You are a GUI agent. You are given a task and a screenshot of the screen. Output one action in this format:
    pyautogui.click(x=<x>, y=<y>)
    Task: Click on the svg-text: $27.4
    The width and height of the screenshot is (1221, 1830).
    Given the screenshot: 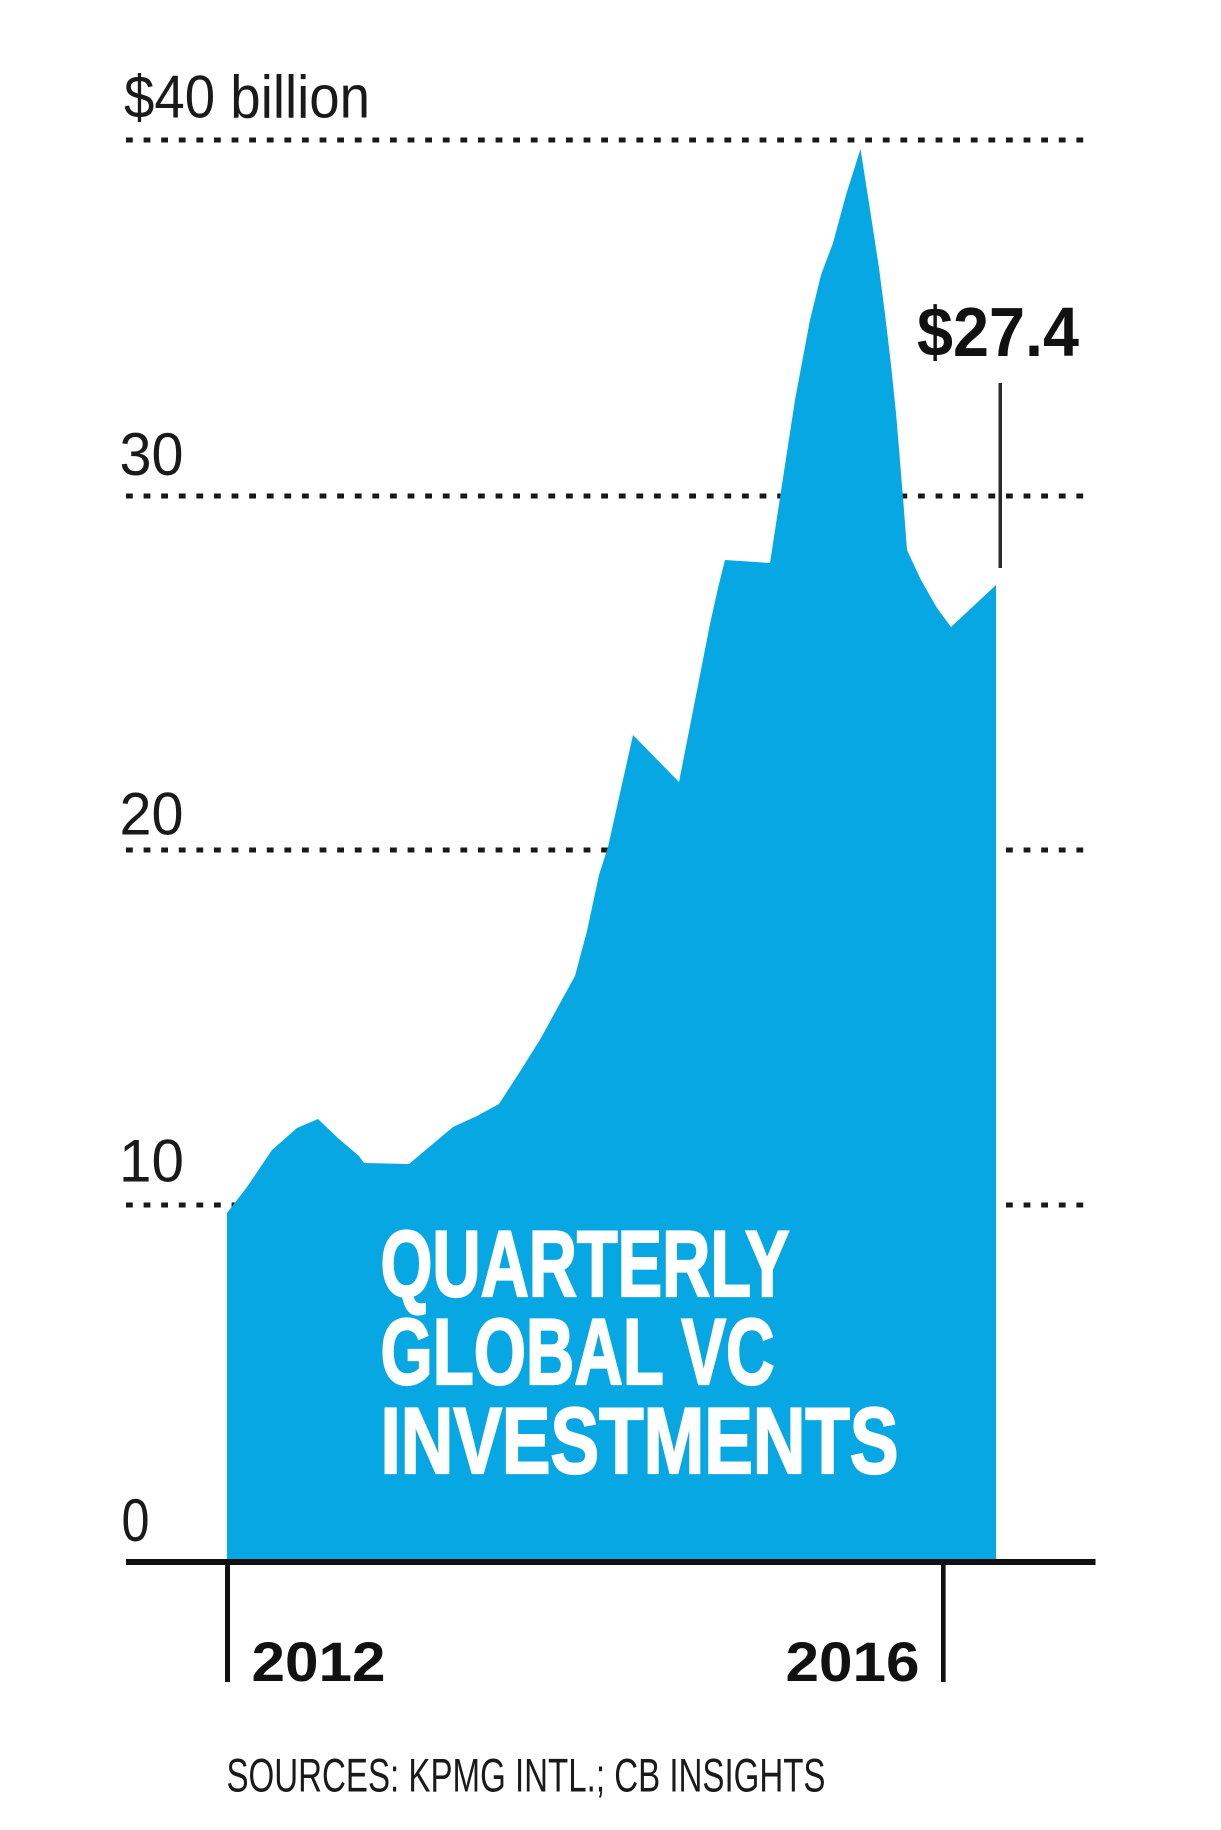 What is the action you would take?
    pyautogui.click(x=998, y=332)
    